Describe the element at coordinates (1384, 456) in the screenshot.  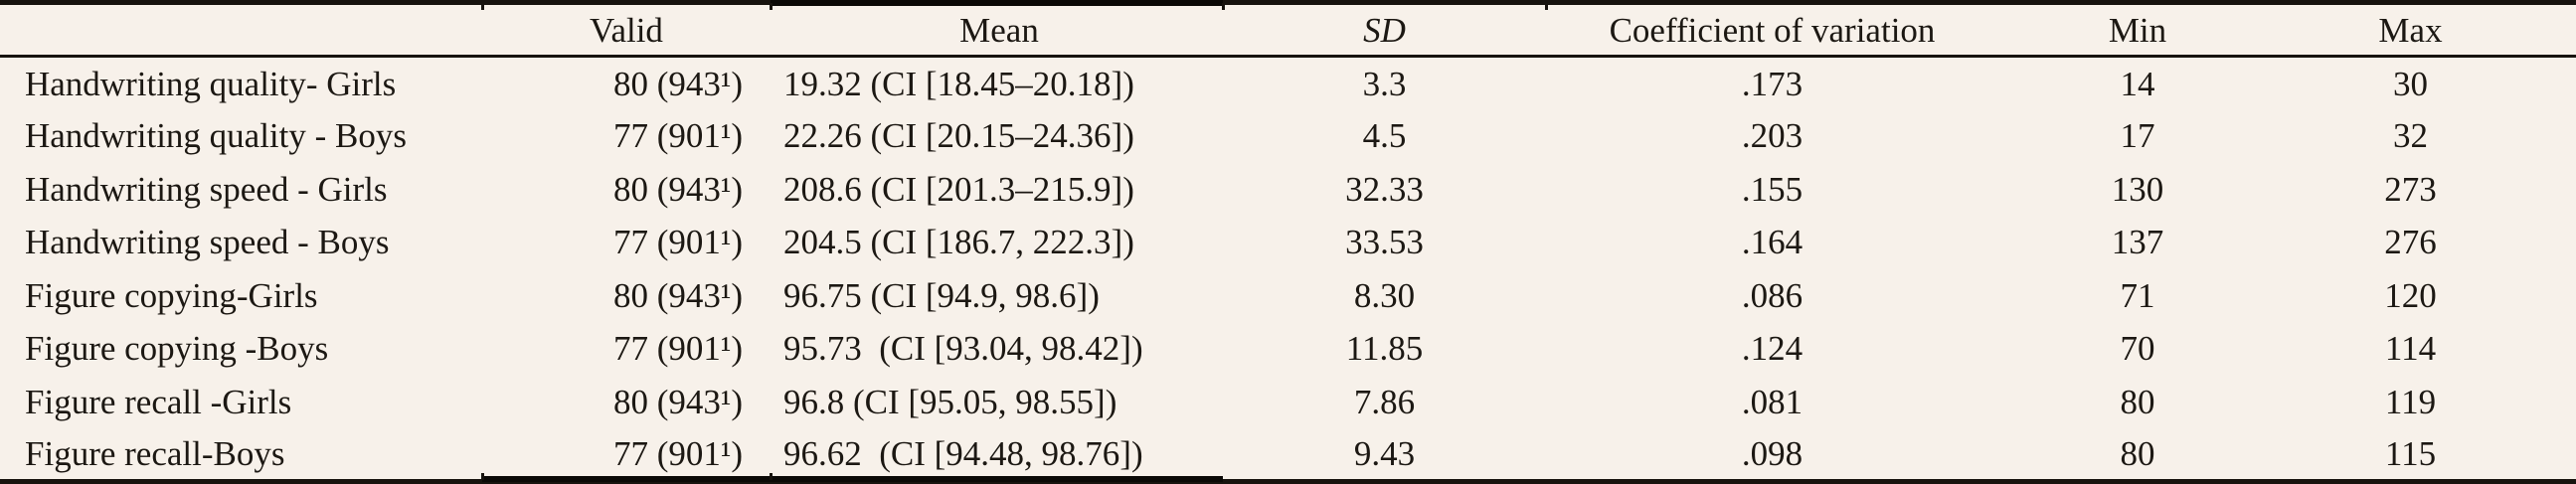
I see `sd-cell: 9.43` at that location.